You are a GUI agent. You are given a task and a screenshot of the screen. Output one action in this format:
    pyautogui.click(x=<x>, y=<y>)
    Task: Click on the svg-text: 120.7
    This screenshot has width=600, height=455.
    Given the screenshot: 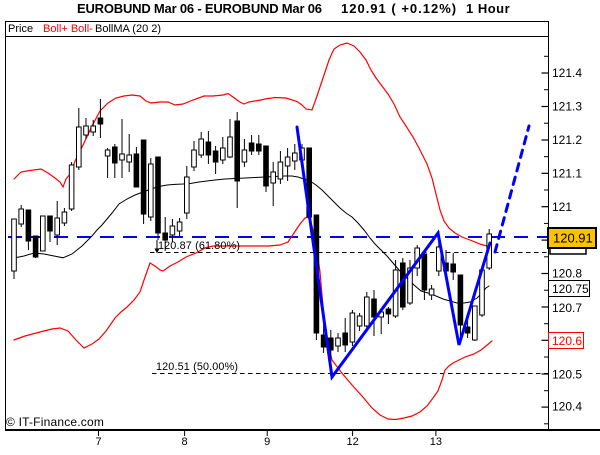 What is the action you would take?
    pyautogui.click(x=567, y=308)
    